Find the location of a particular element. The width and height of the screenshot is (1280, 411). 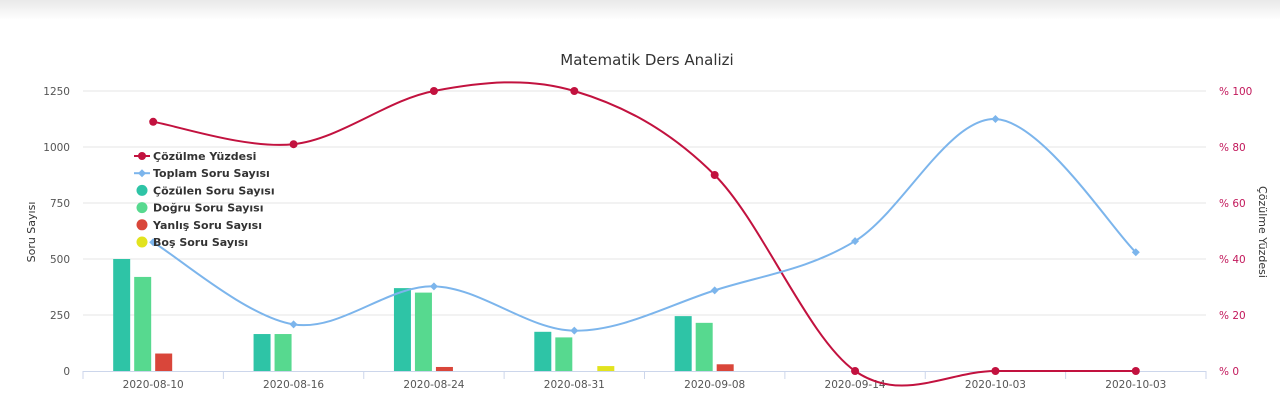

legend-item: Toplam Soru Sayısı is located at coordinates (202, 173).